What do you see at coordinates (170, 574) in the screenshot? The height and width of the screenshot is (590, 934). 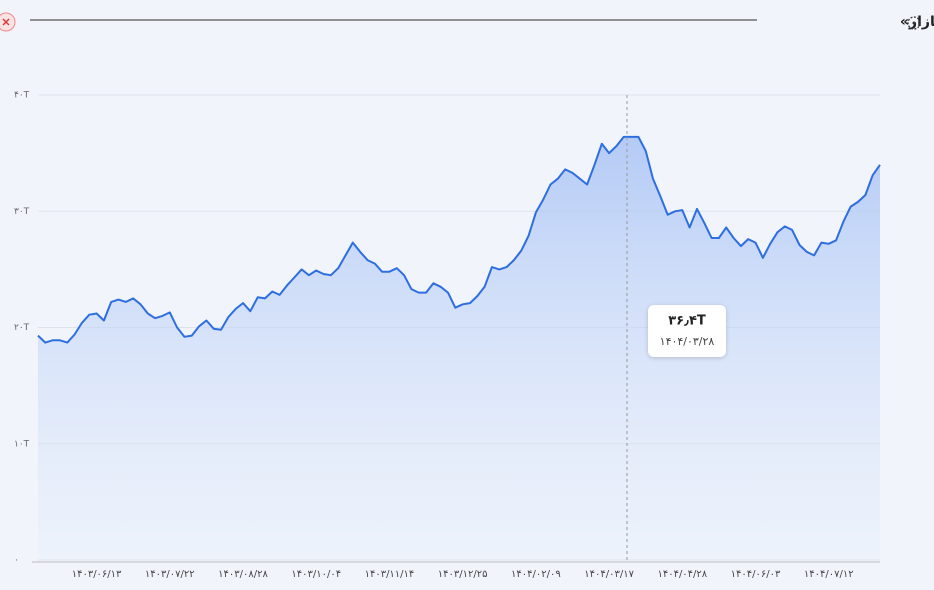 I see `x-tick-label: ۱۴۰۳/۰۷/۲۲` at bounding box center [170, 574].